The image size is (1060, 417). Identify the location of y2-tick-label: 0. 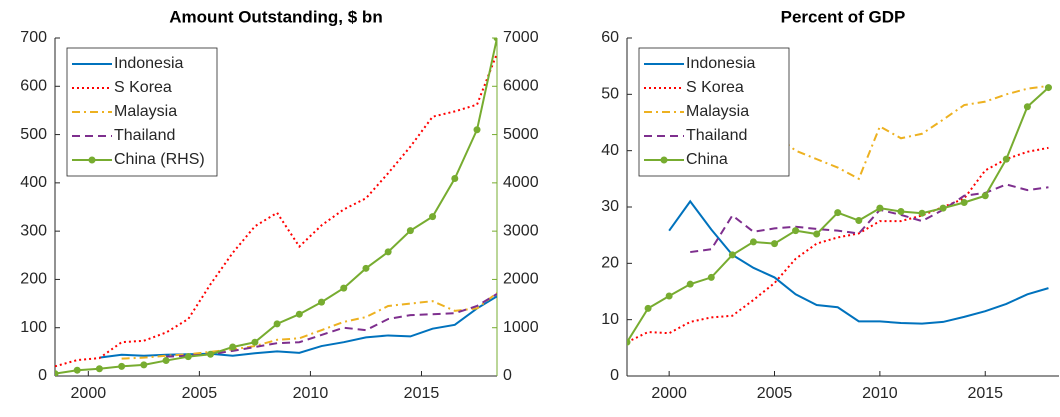
(507, 375).